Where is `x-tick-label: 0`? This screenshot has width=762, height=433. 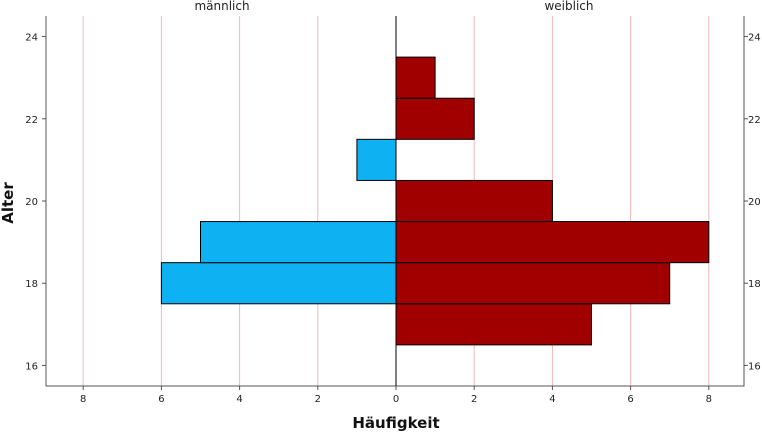
x-tick-label: 0 is located at coordinates (396, 399).